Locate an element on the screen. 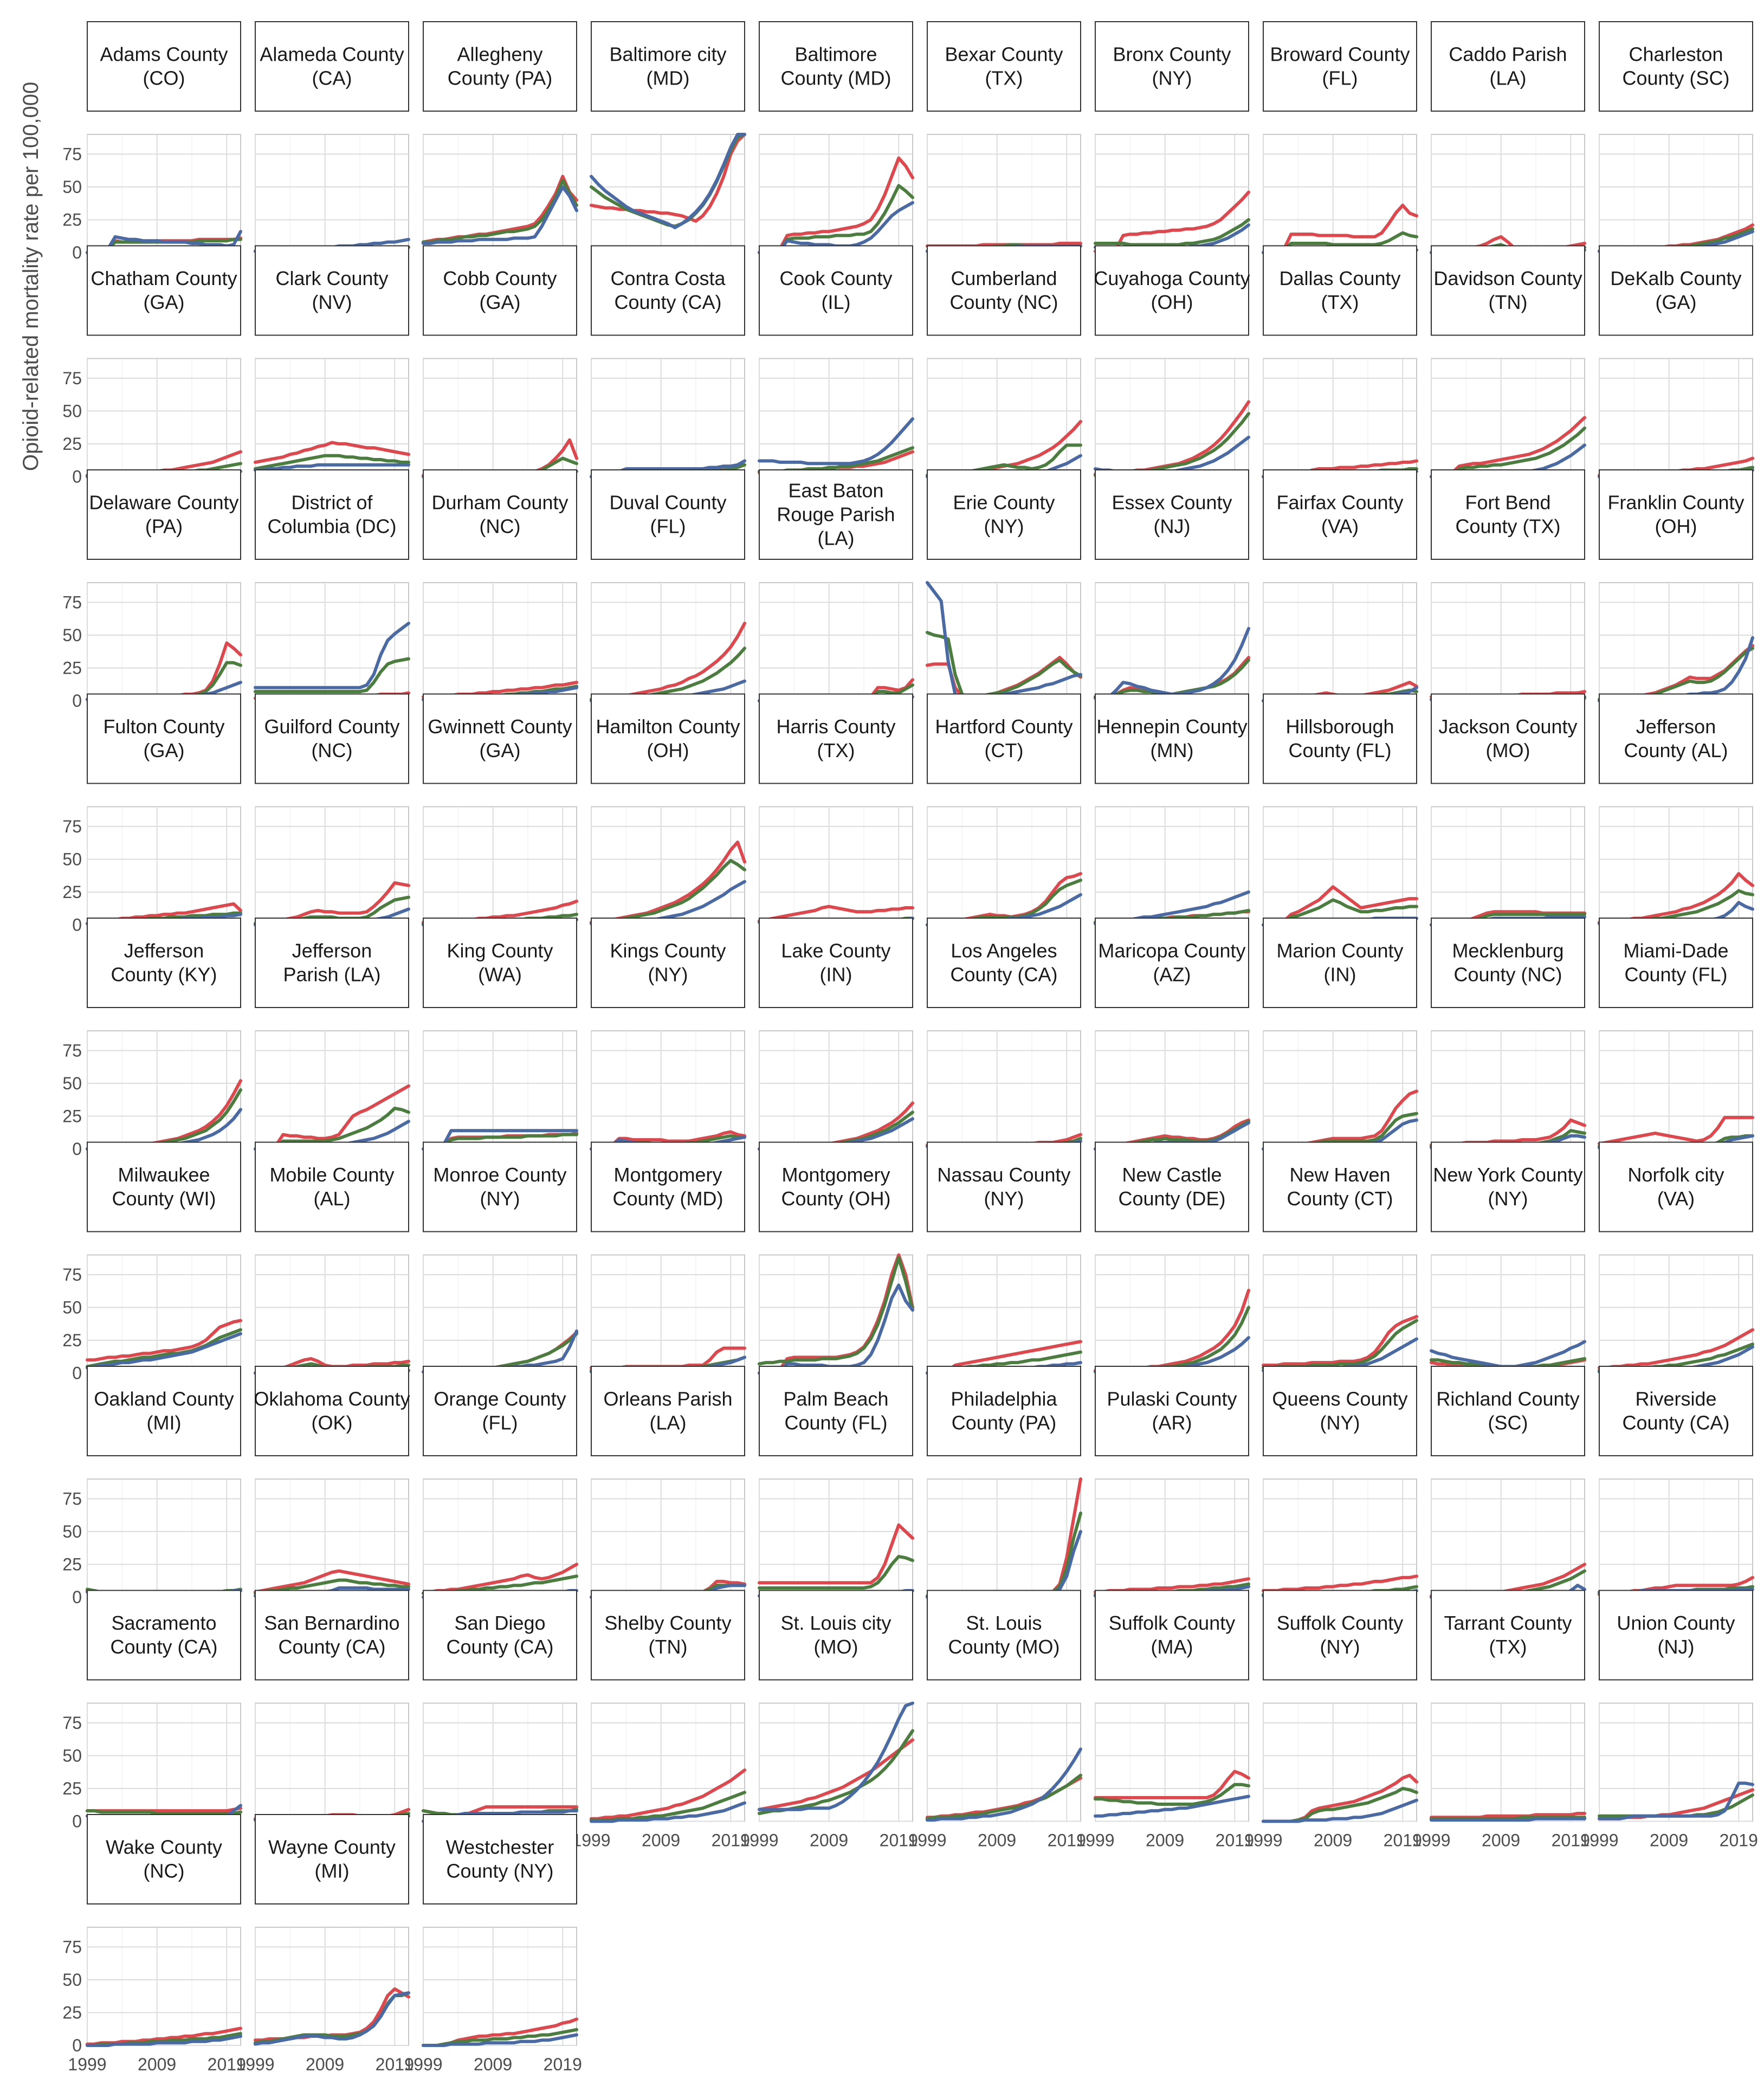  strip-label: Durham County is located at coordinates (500, 503).